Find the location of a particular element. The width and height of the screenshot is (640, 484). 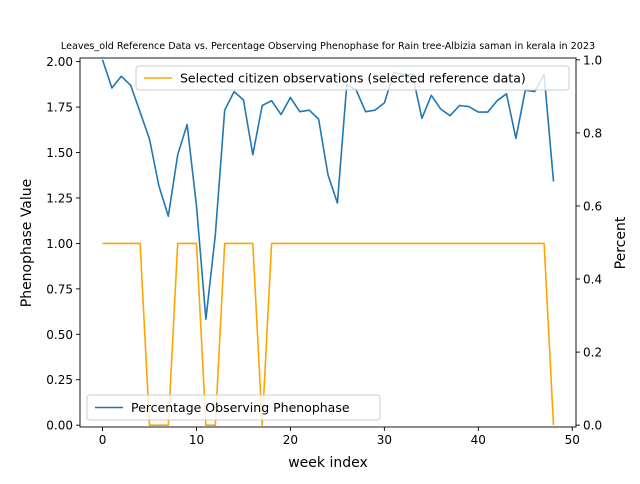

y-left-tick-label: 1.50 is located at coordinates (59, 153).